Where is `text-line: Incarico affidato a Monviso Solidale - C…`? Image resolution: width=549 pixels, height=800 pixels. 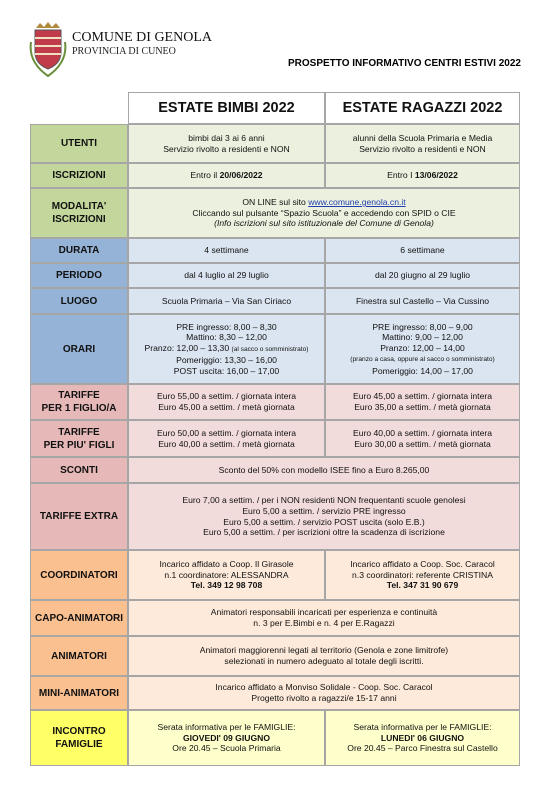
text-line: Incarico affidato a Monviso Solidale - C… is located at coordinates (323, 687).